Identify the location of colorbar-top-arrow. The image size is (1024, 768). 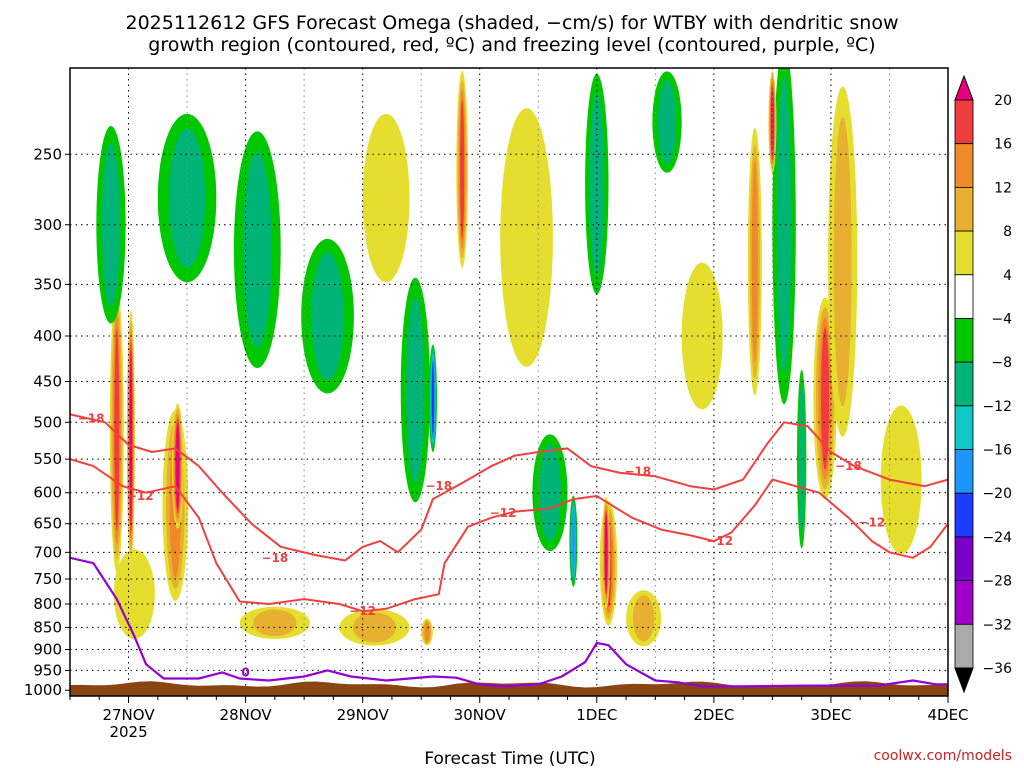
(964, 87).